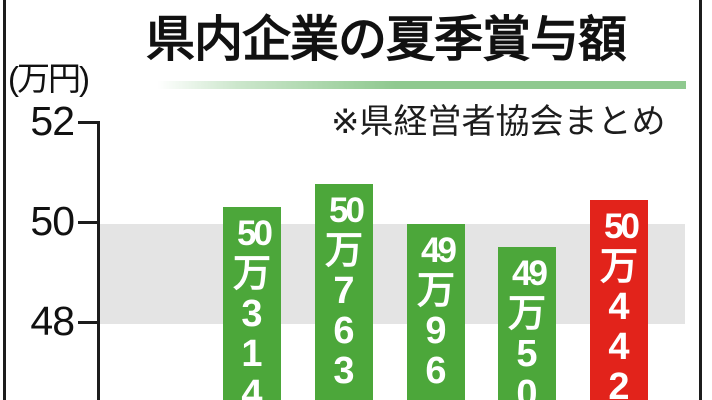 This screenshot has height=400, width=712. What do you see at coordinates (251, 274) in the screenshot?
I see `bar-1-label-line: 万` at bounding box center [251, 274].